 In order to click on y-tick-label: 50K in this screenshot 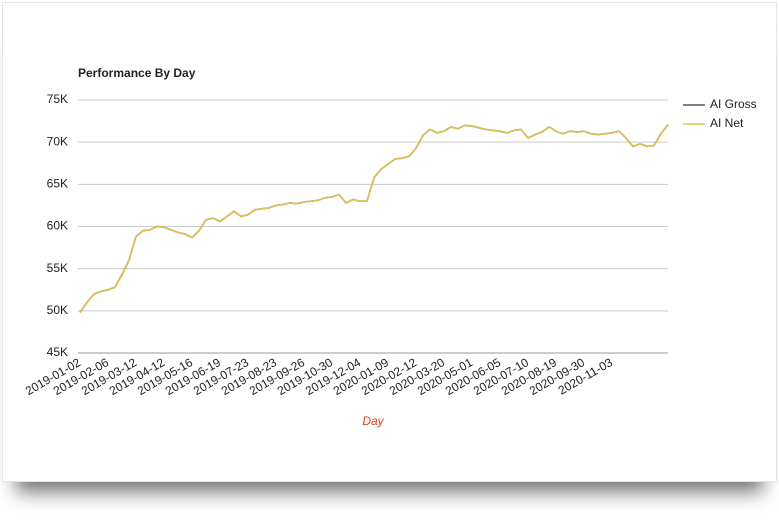, I will do `click(57, 310)`.